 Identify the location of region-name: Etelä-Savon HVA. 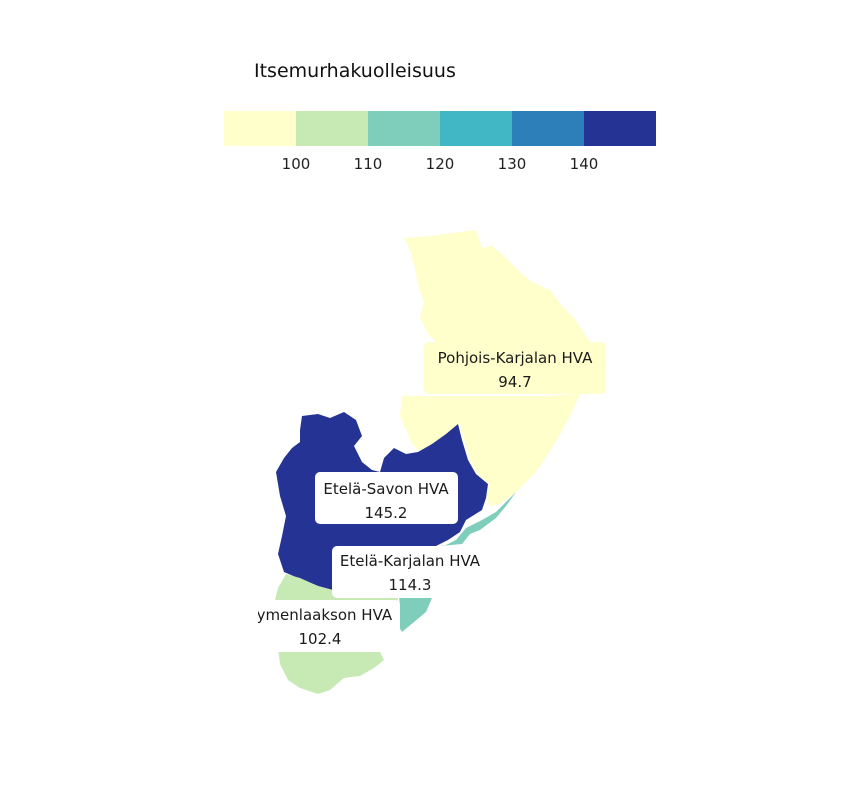
(386, 489).